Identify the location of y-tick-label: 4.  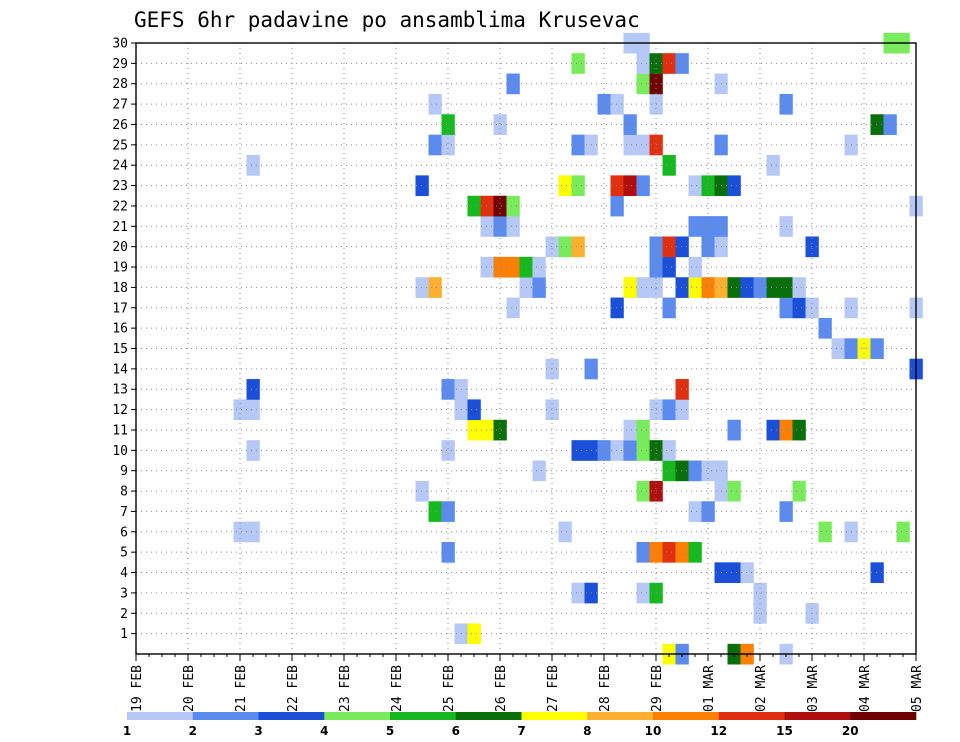
(124, 573).